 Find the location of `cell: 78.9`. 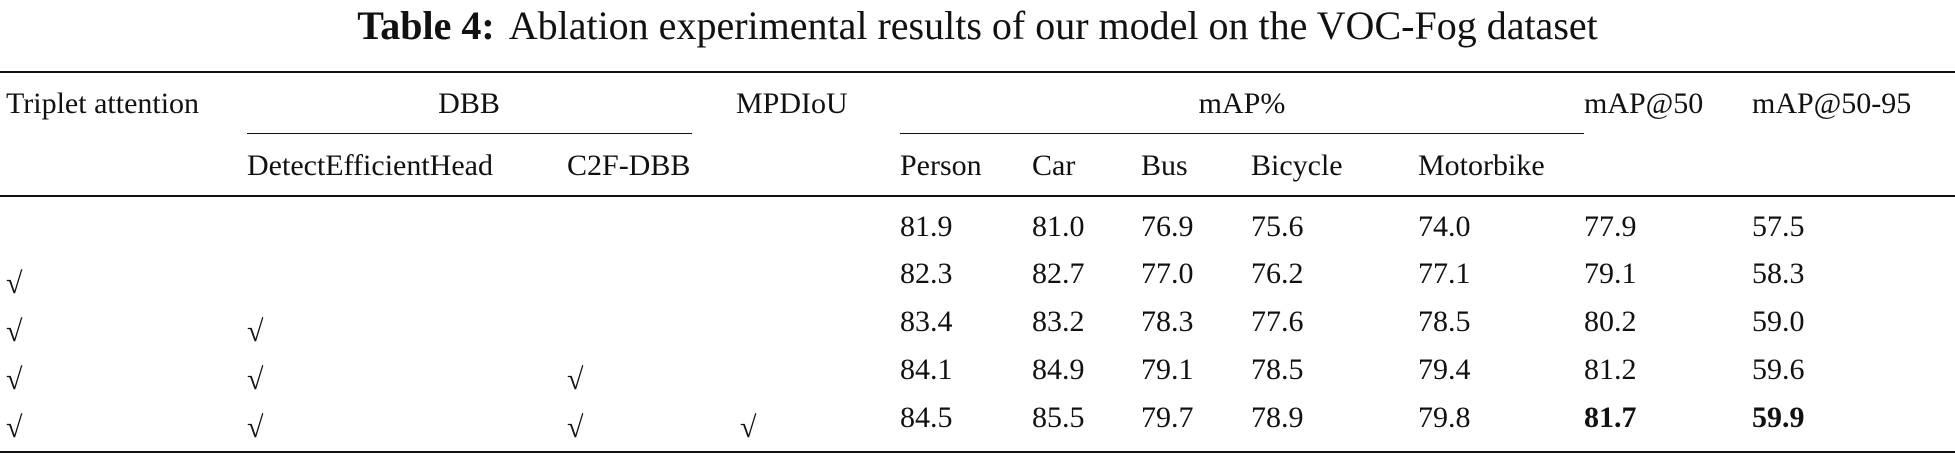

cell: 78.9 is located at coordinates (1277, 417).